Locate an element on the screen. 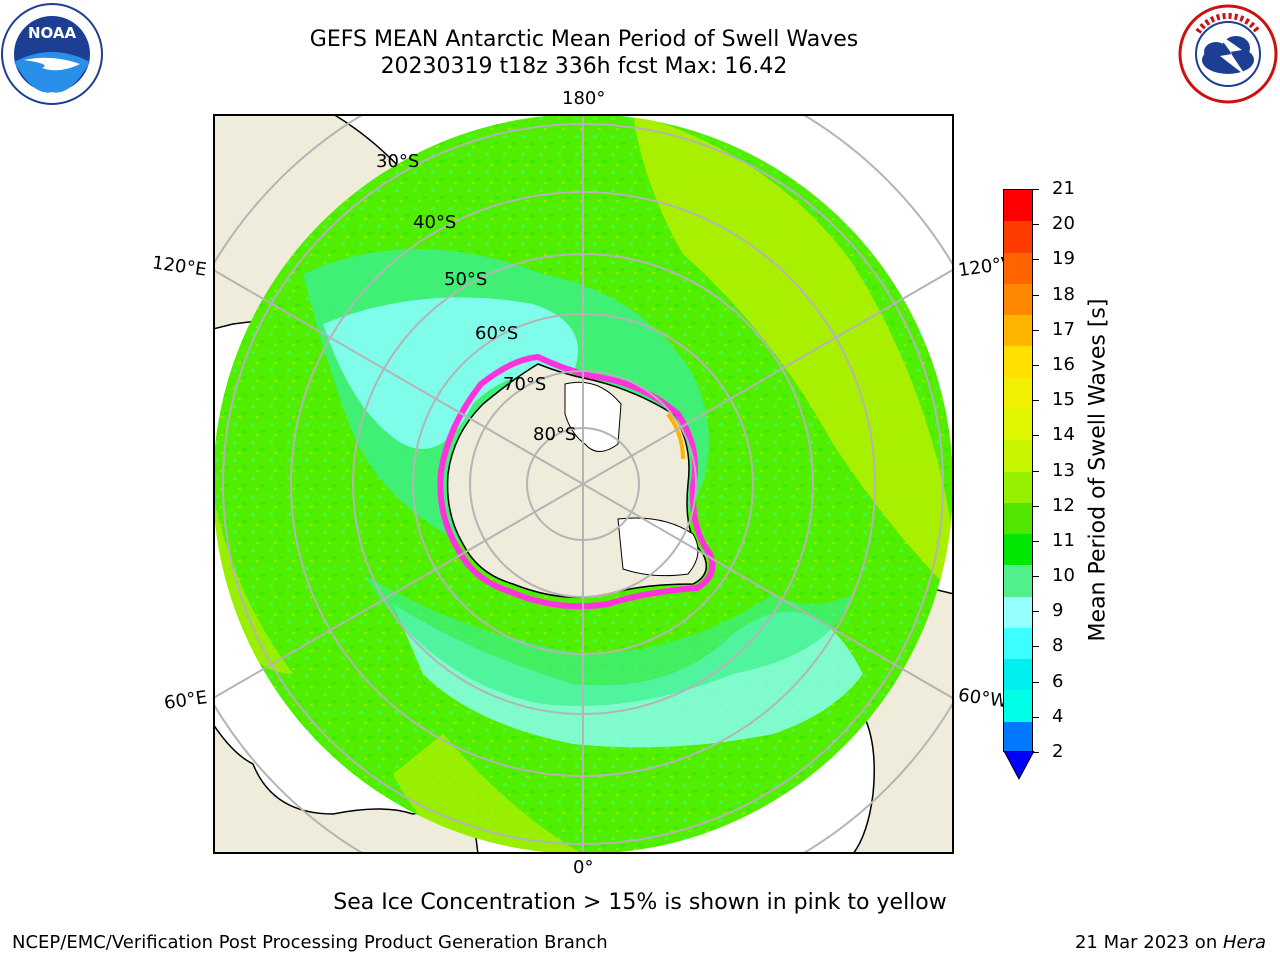 This screenshot has width=1280, height=960. ronne-ice-shelf is located at coordinates (658, 547).